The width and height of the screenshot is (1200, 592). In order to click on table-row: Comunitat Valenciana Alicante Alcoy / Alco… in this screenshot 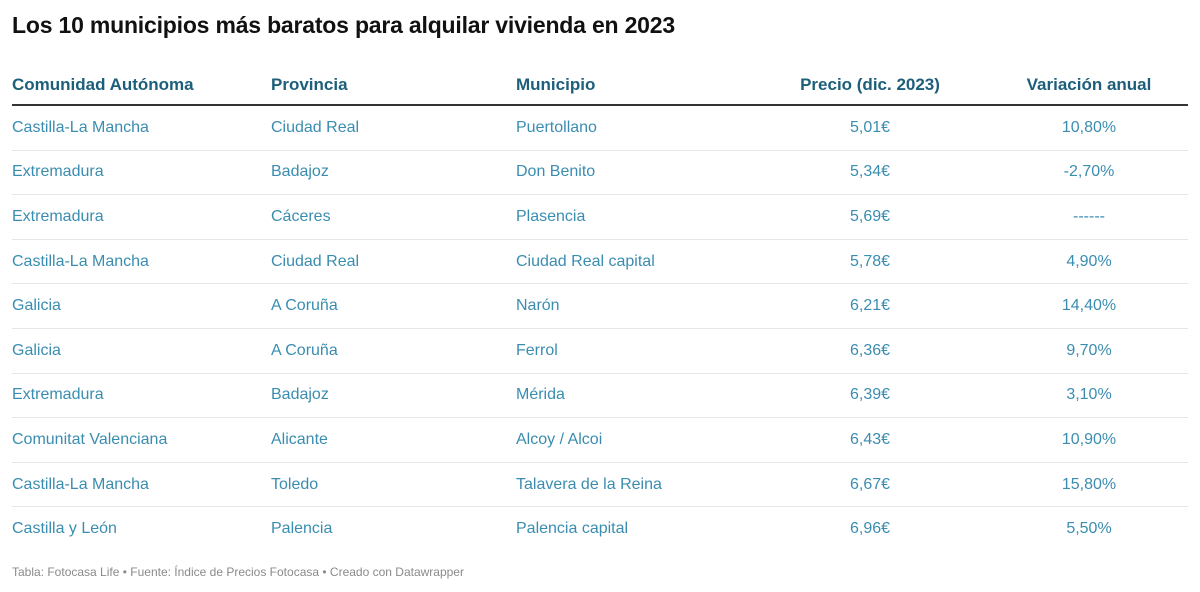, I will do `click(600, 440)`.